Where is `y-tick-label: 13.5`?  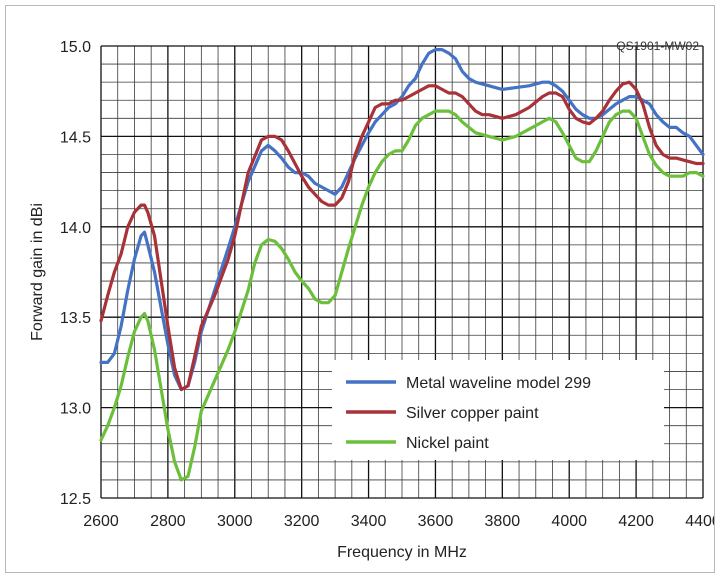 y-tick-label: 13.5 is located at coordinates (75, 318).